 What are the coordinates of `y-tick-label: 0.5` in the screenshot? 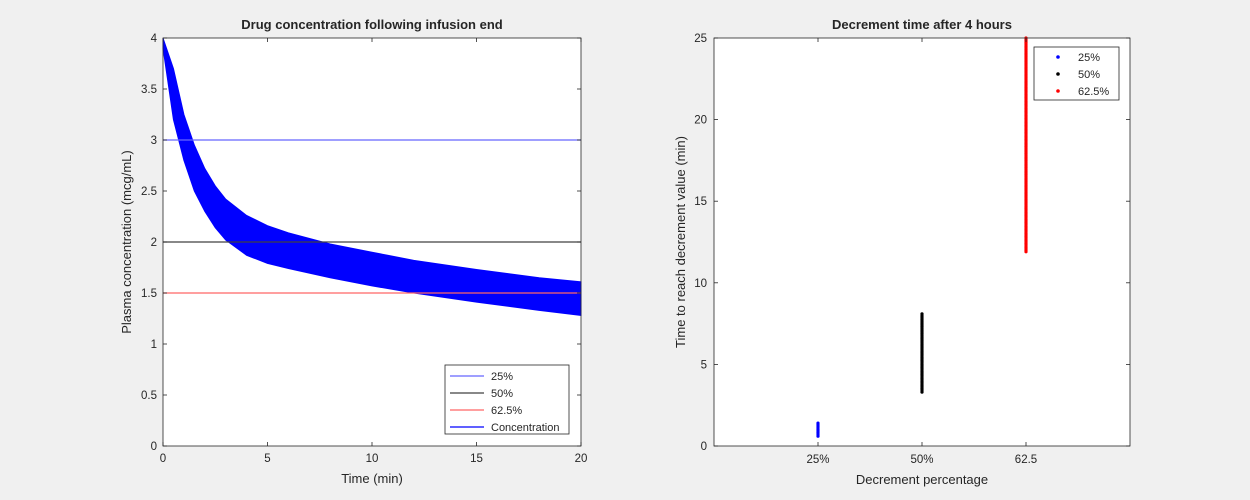 It's located at (149, 396).